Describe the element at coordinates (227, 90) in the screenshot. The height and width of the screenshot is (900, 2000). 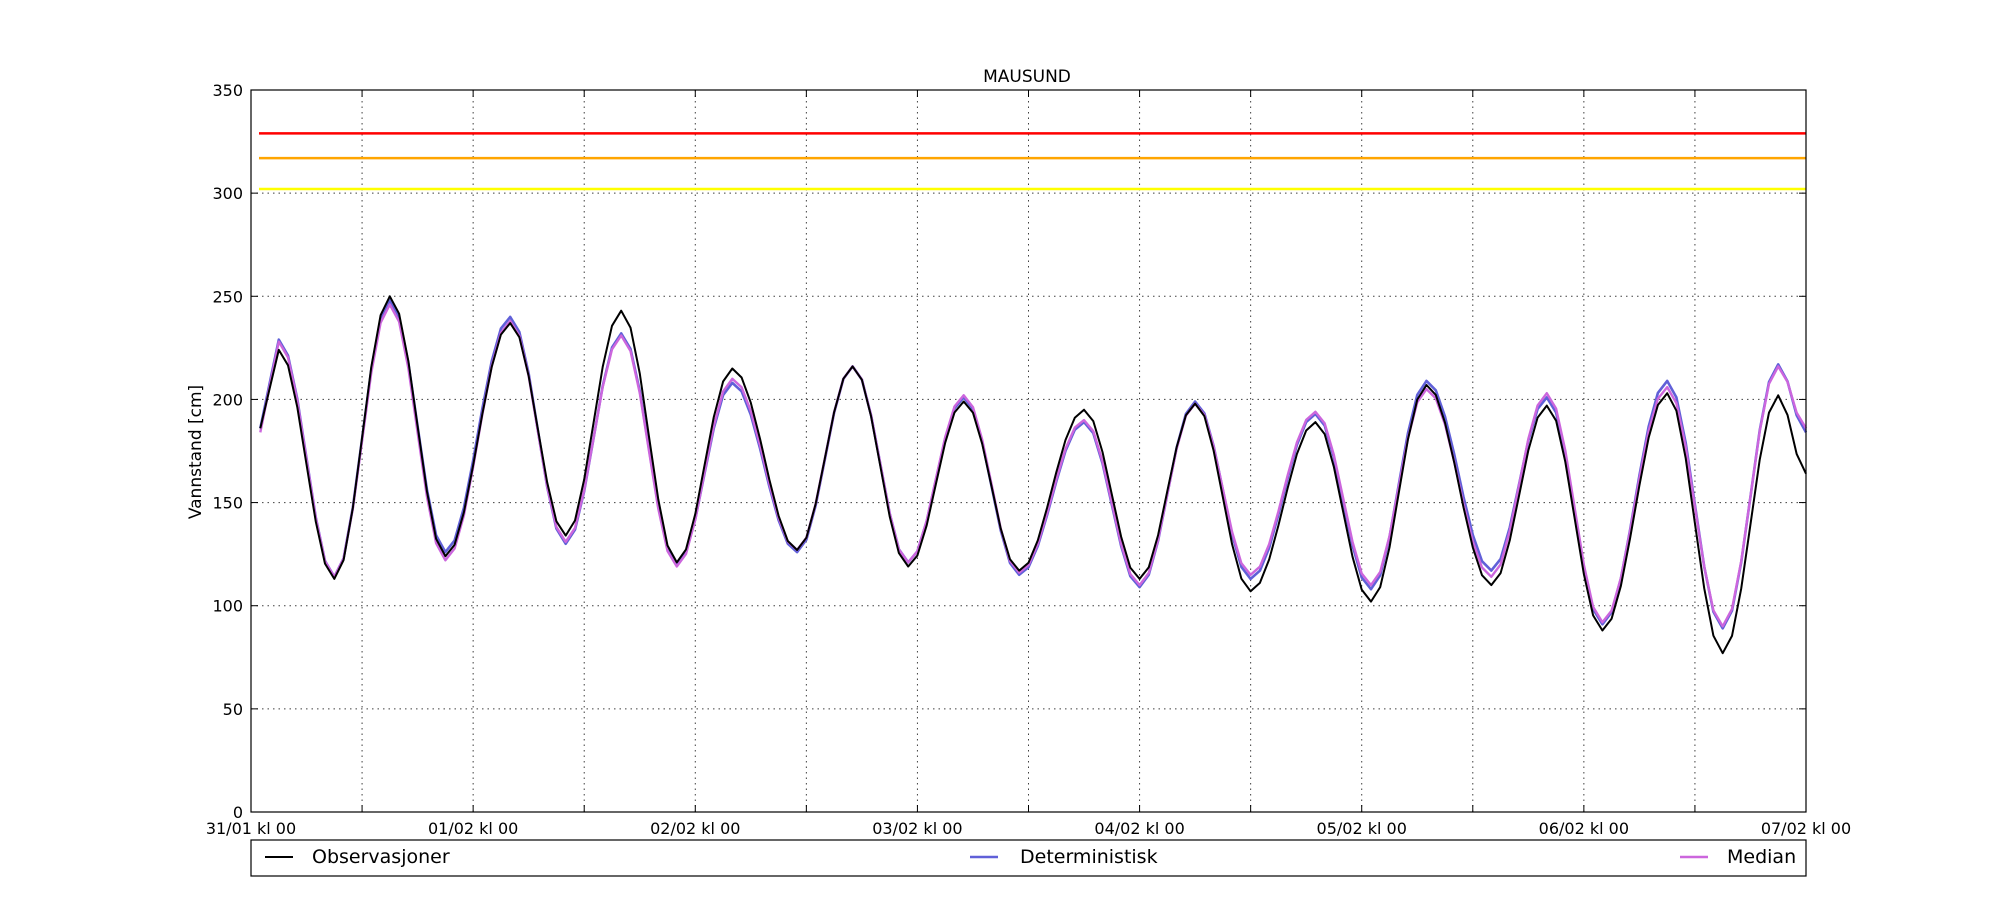
I see `y-tick-label: 350` at that location.